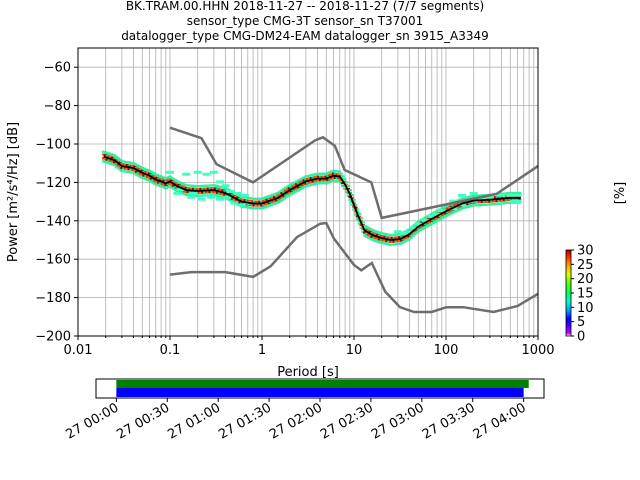  What do you see at coordinates (581, 322) in the screenshot?
I see `colorbar-tick-label: 5` at bounding box center [581, 322].